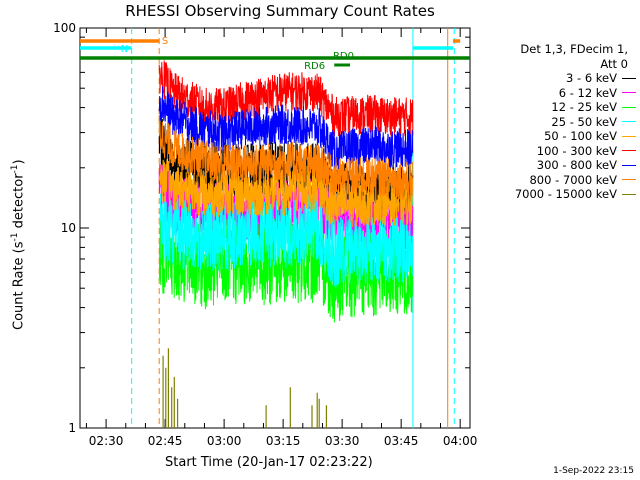 The image size is (640, 480). I want to click on legend-entry: 6 - 12 keV, so click(557, 93).